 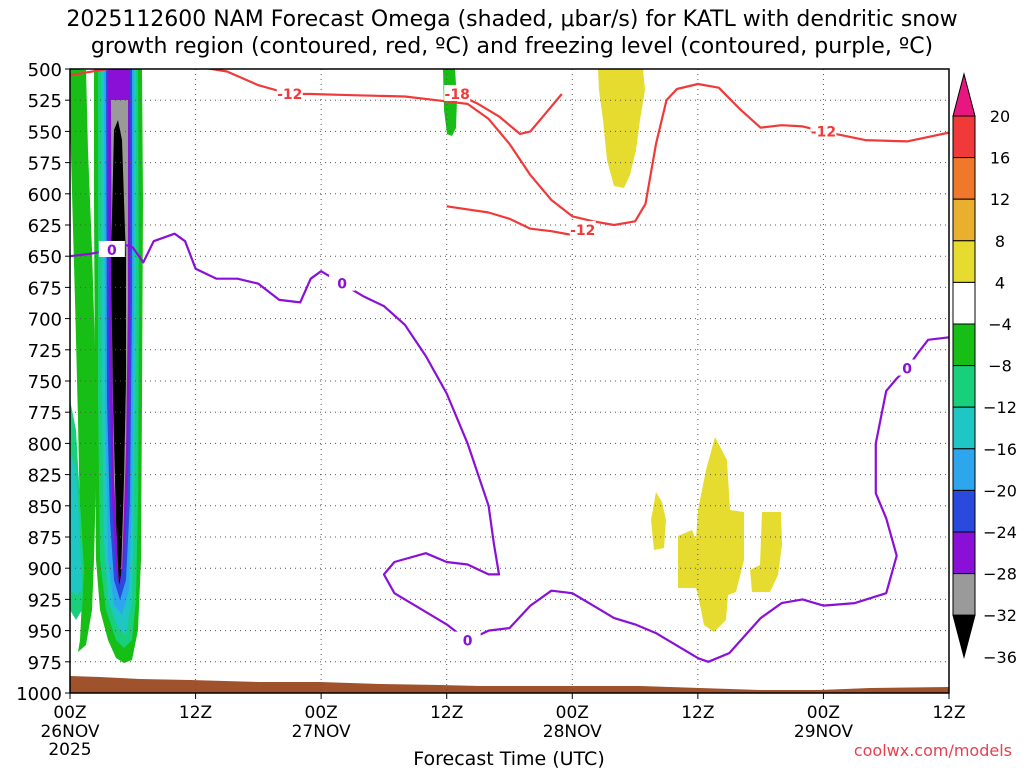 I want to click on omega-yellow-lower-b, so click(x=711, y=534).